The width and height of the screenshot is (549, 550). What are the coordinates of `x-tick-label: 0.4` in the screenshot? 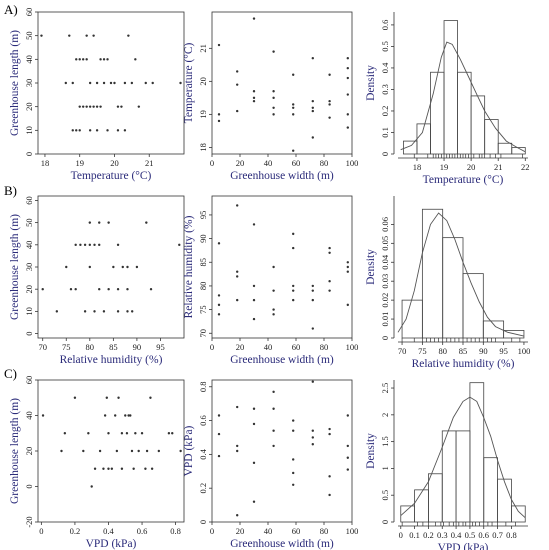 It's located at (108, 531).